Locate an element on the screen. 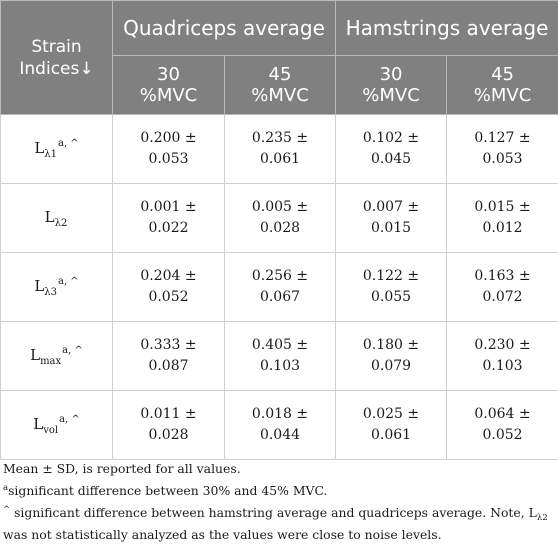 The width and height of the screenshot is (558, 545). index-subscript: max is located at coordinates (51, 361).